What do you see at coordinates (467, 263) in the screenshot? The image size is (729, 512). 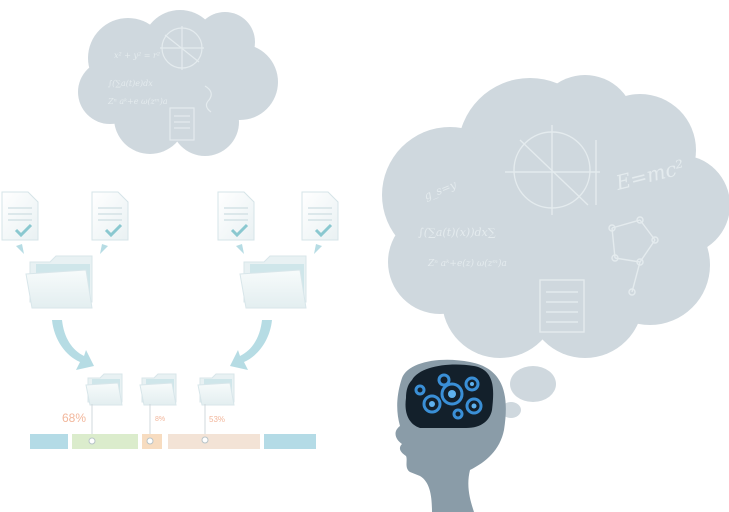 I see `large-formula-3: Zⁿ aᵏ+e(z) ω(zᵐ)a` at bounding box center [467, 263].